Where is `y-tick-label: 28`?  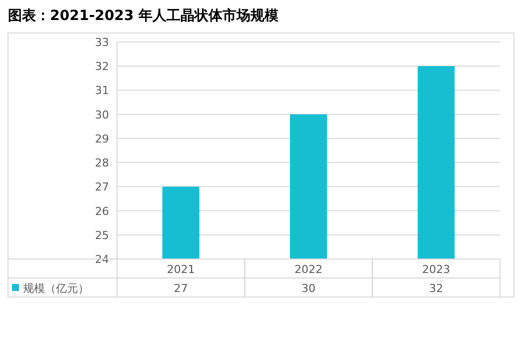 y-tick-label: 28 is located at coordinates (102, 163).